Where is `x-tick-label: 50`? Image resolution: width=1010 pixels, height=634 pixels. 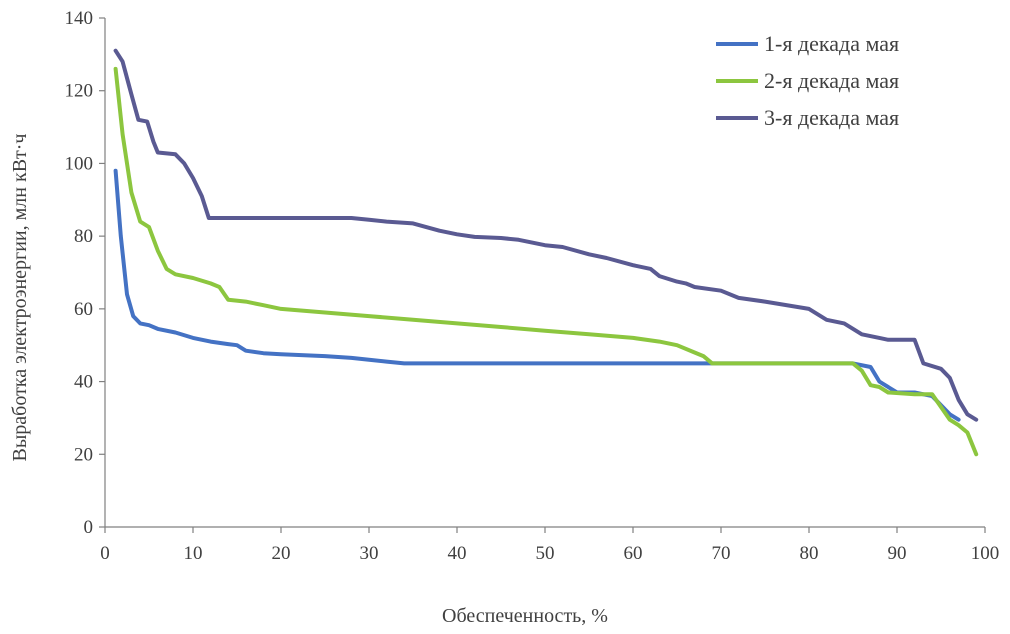
x-tick-label: 50 is located at coordinates (545, 553).